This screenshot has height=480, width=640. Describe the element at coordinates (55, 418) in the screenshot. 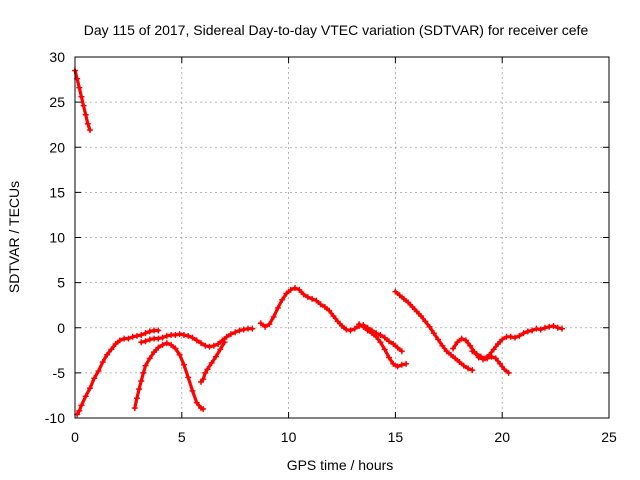

I see `y-tick-label: -10` at that location.